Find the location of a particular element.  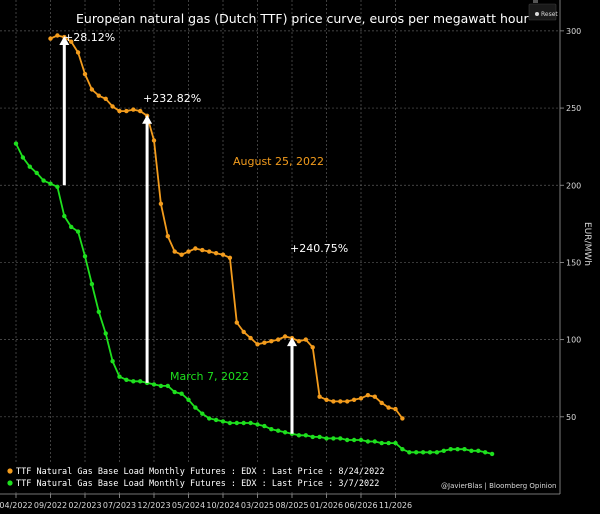

x-tick-label: 12/2023 is located at coordinates (153, 505).